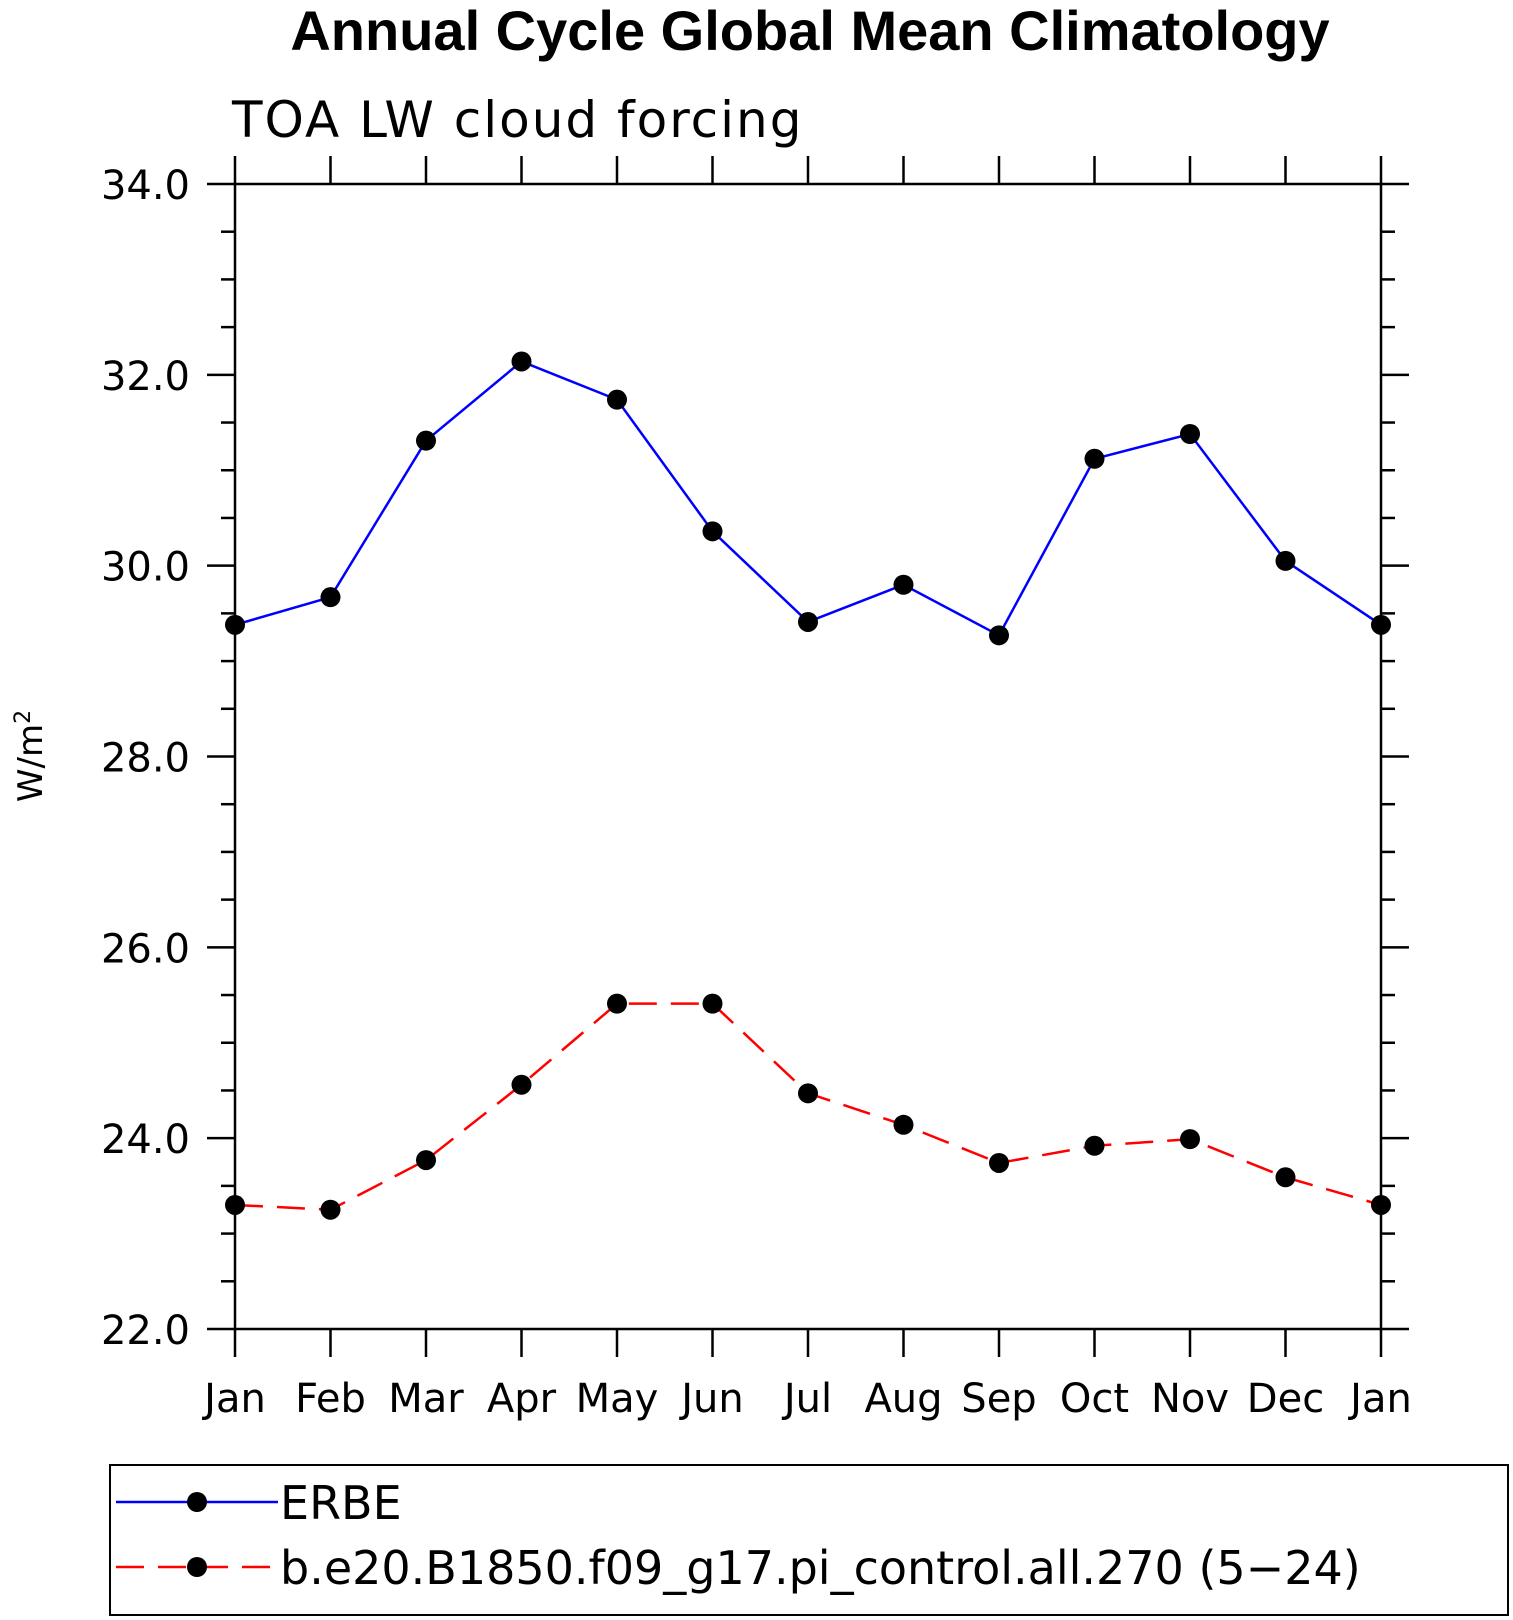 This screenshot has width=1513, height=1620. Describe the element at coordinates (145, 949) in the screenshot. I see `y-tick-label: 26.0` at that location.